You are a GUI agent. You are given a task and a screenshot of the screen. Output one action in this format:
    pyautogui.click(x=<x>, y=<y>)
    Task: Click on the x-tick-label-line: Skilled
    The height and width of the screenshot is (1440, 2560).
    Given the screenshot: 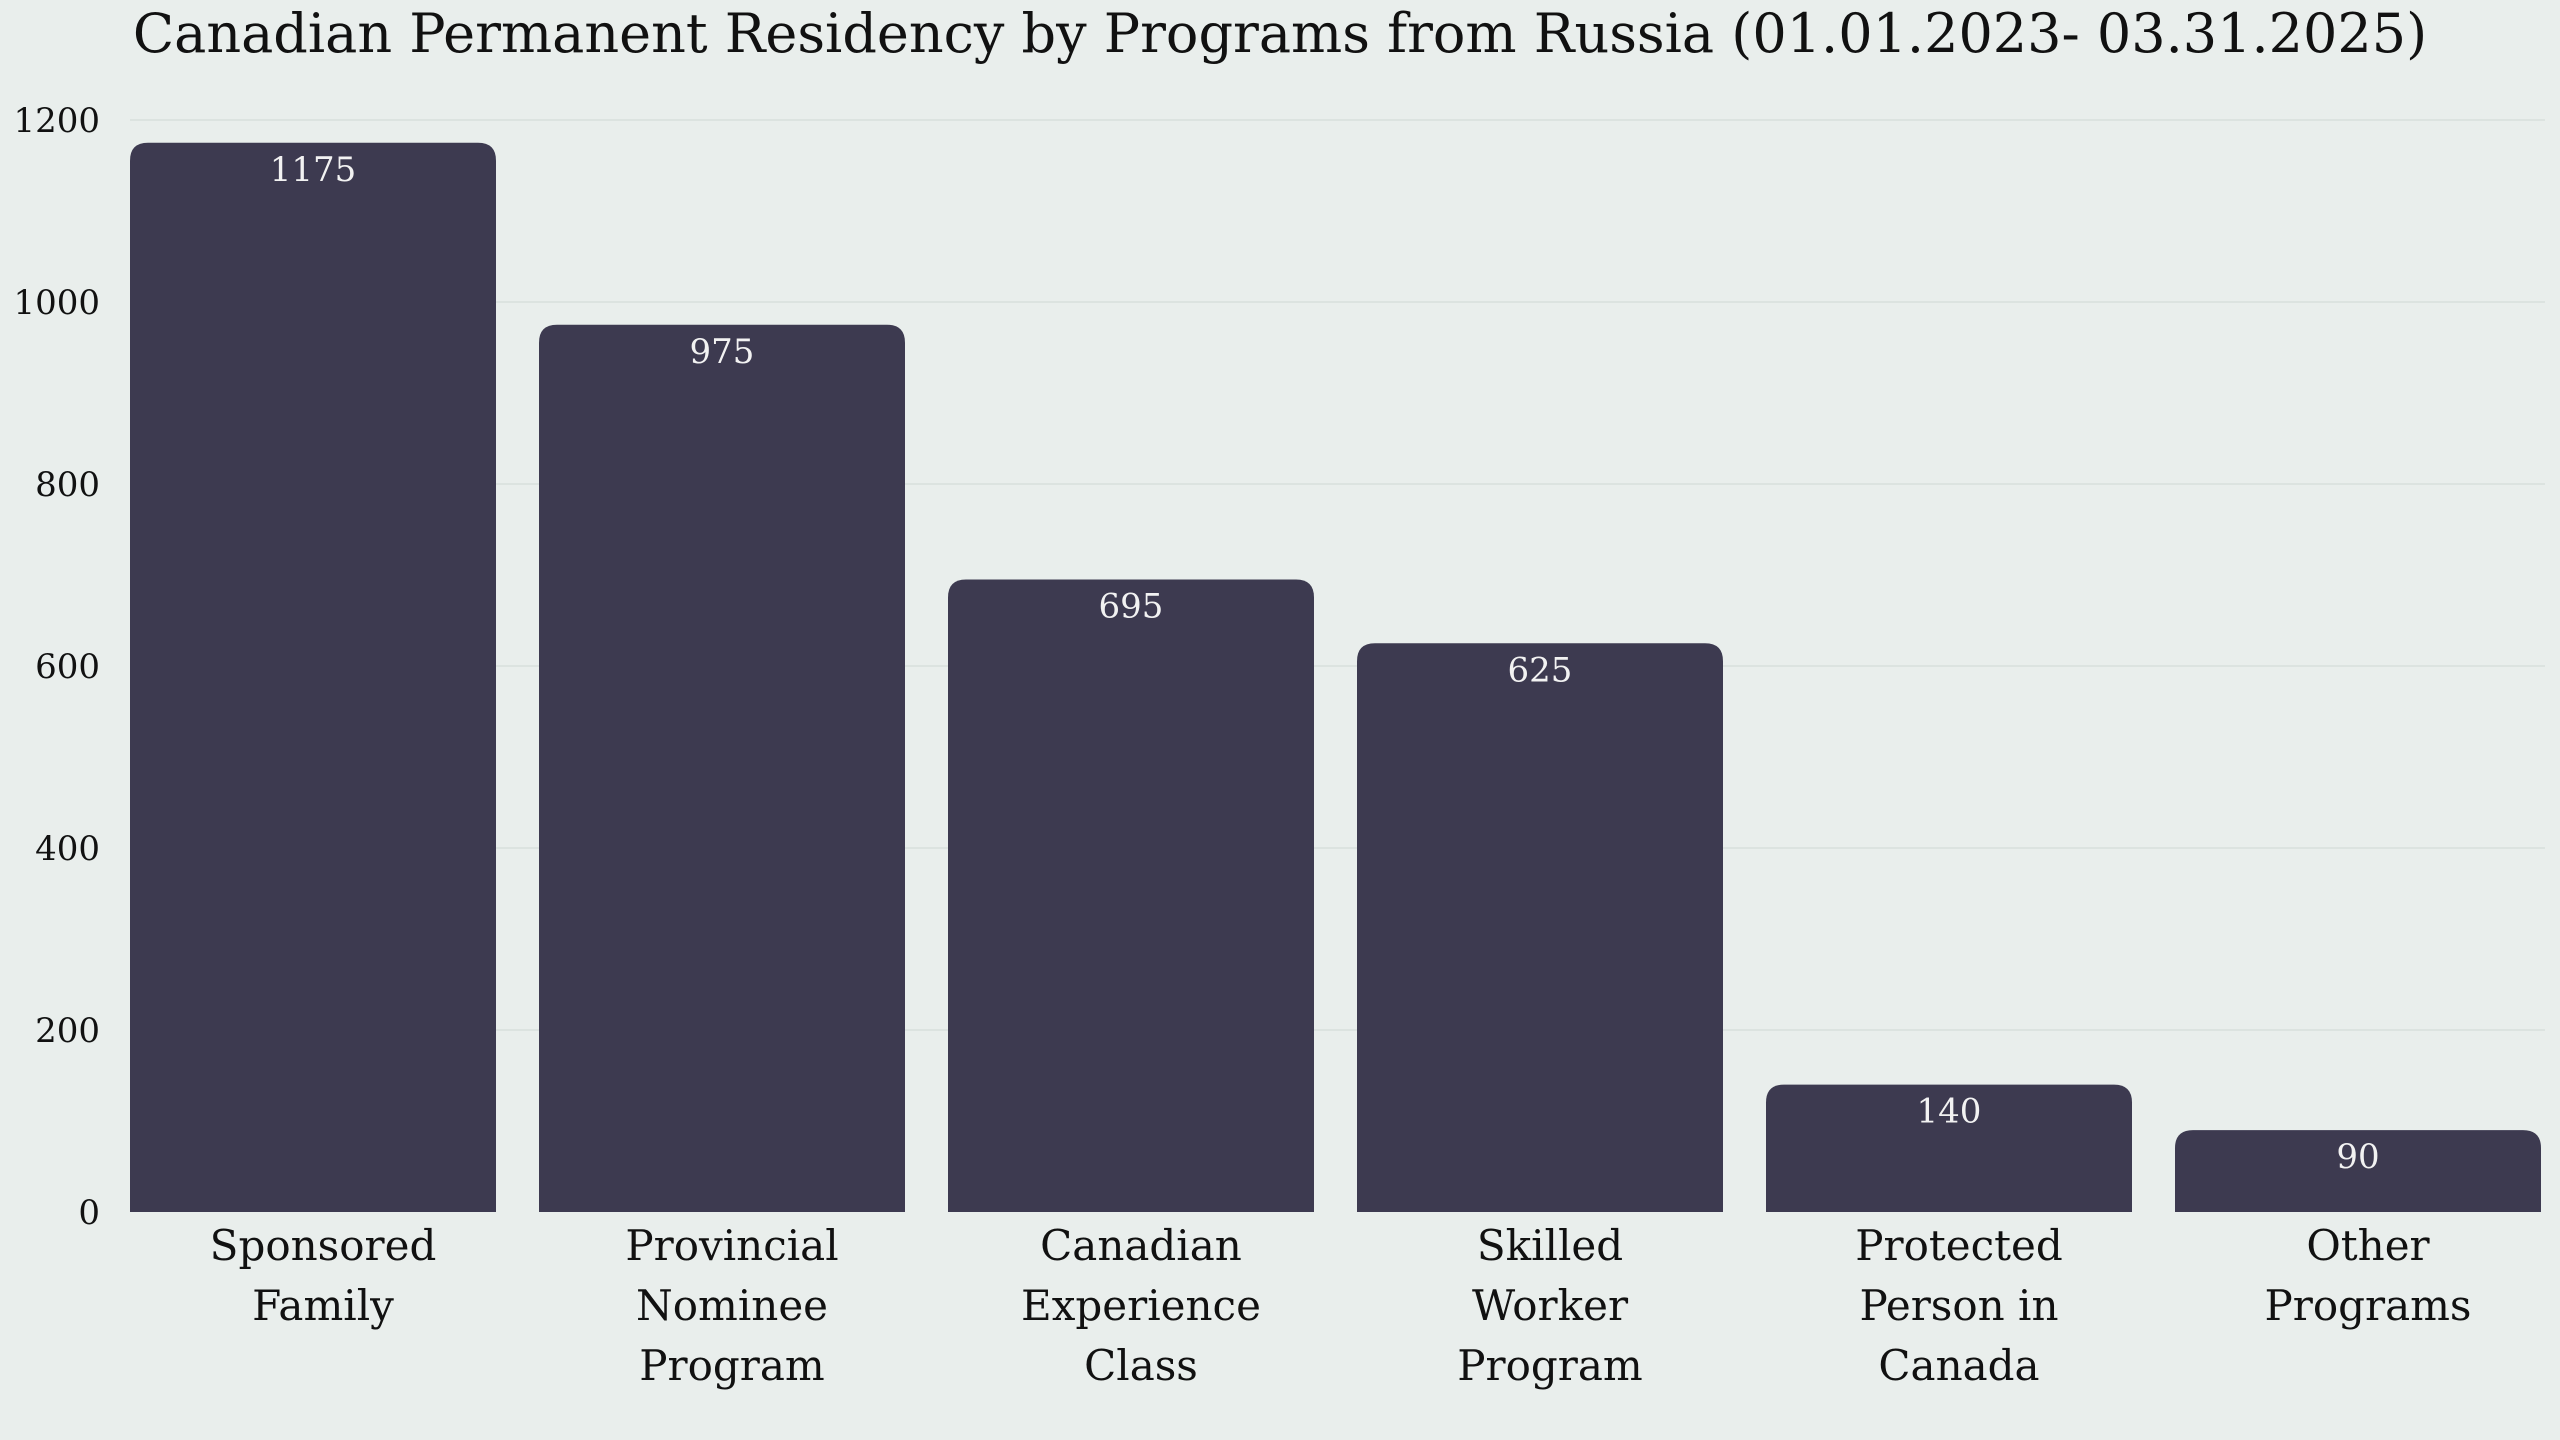 What is the action you would take?
    pyautogui.click(x=1550, y=1245)
    